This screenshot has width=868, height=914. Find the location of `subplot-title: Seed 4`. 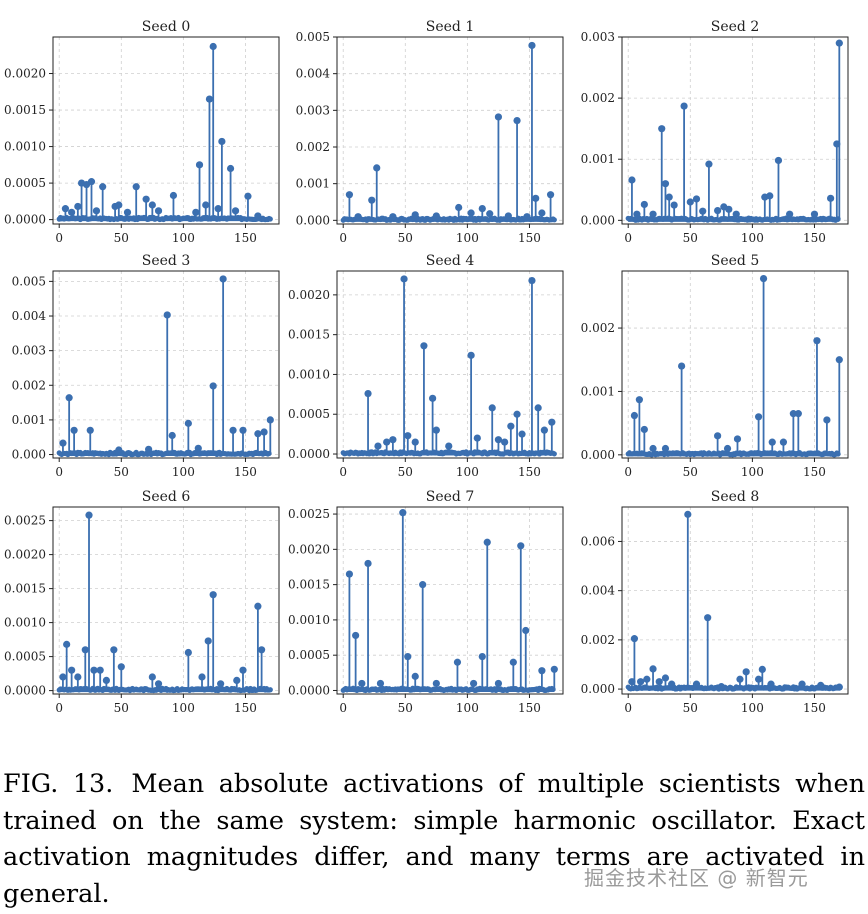

subplot-title: Seed 4 is located at coordinates (450, 261).